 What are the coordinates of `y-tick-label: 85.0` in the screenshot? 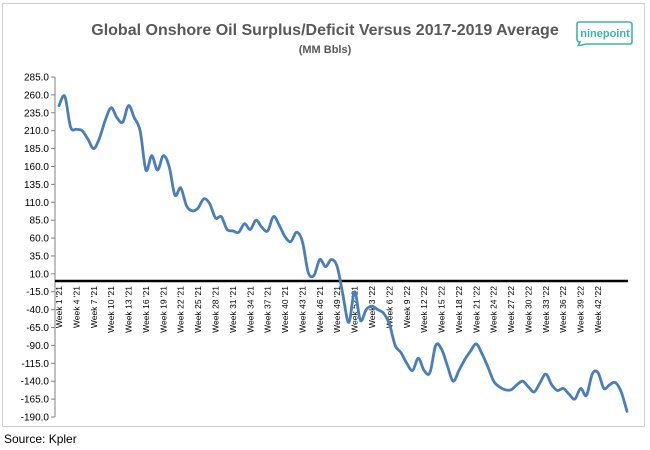 It's located at (40, 221).